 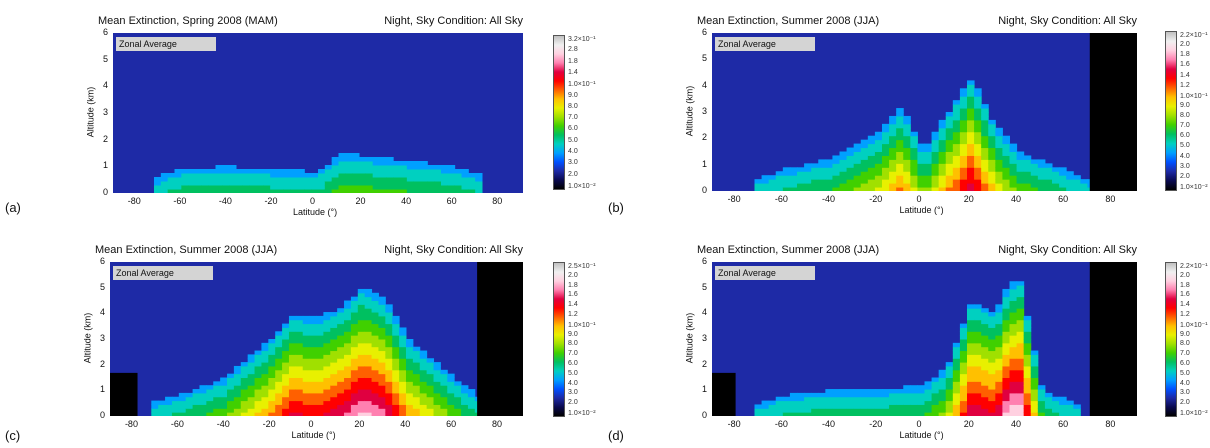 What do you see at coordinates (318, 113) in the screenshot?
I see `heatmap-area: Zonal Average` at bounding box center [318, 113].